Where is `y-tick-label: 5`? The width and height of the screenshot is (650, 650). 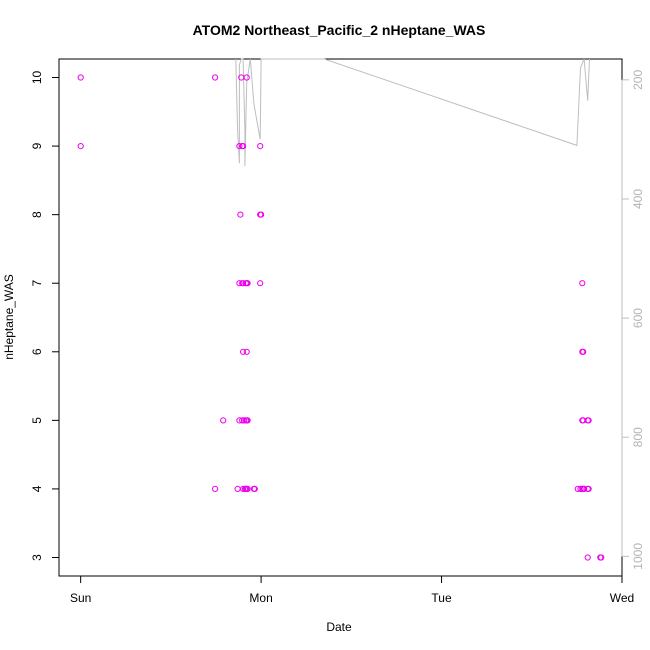
y-tick-label: 5 is located at coordinates (37, 420).